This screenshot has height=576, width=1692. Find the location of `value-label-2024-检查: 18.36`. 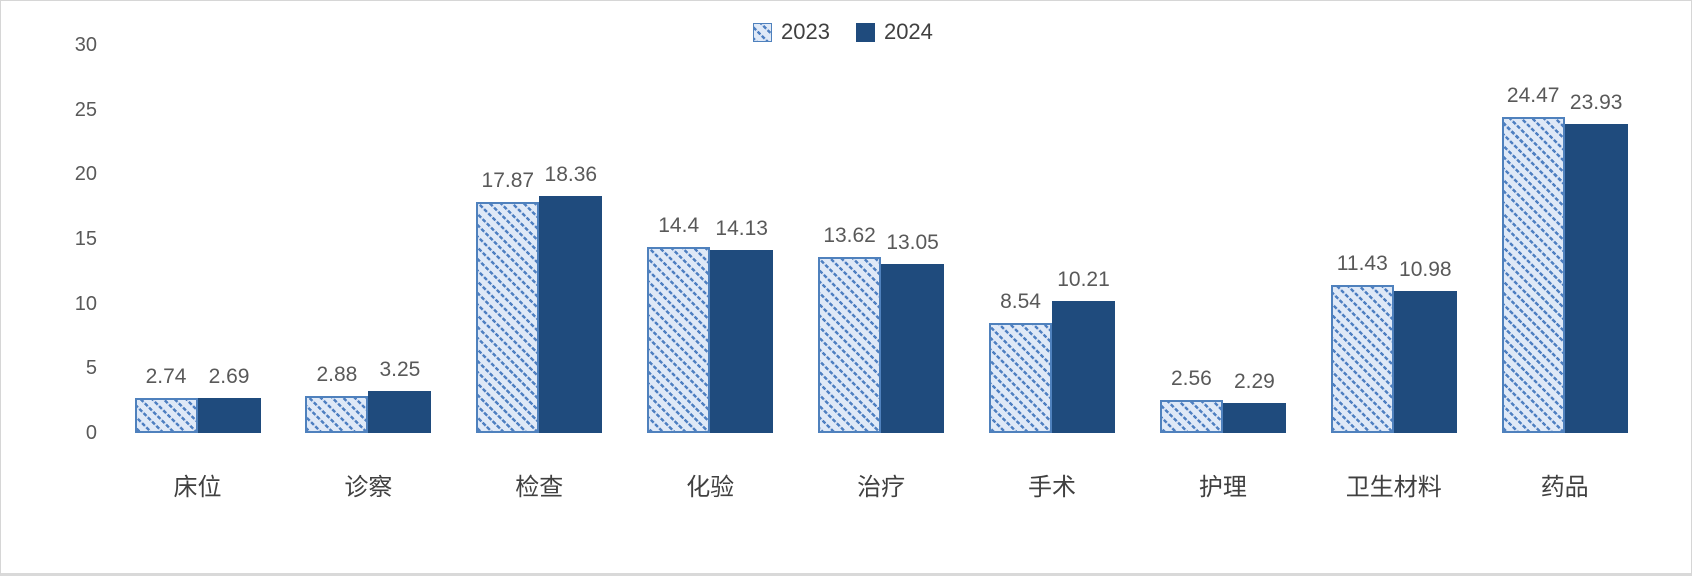

value-label-2024-检查: 18.36 is located at coordinates (571, 174).